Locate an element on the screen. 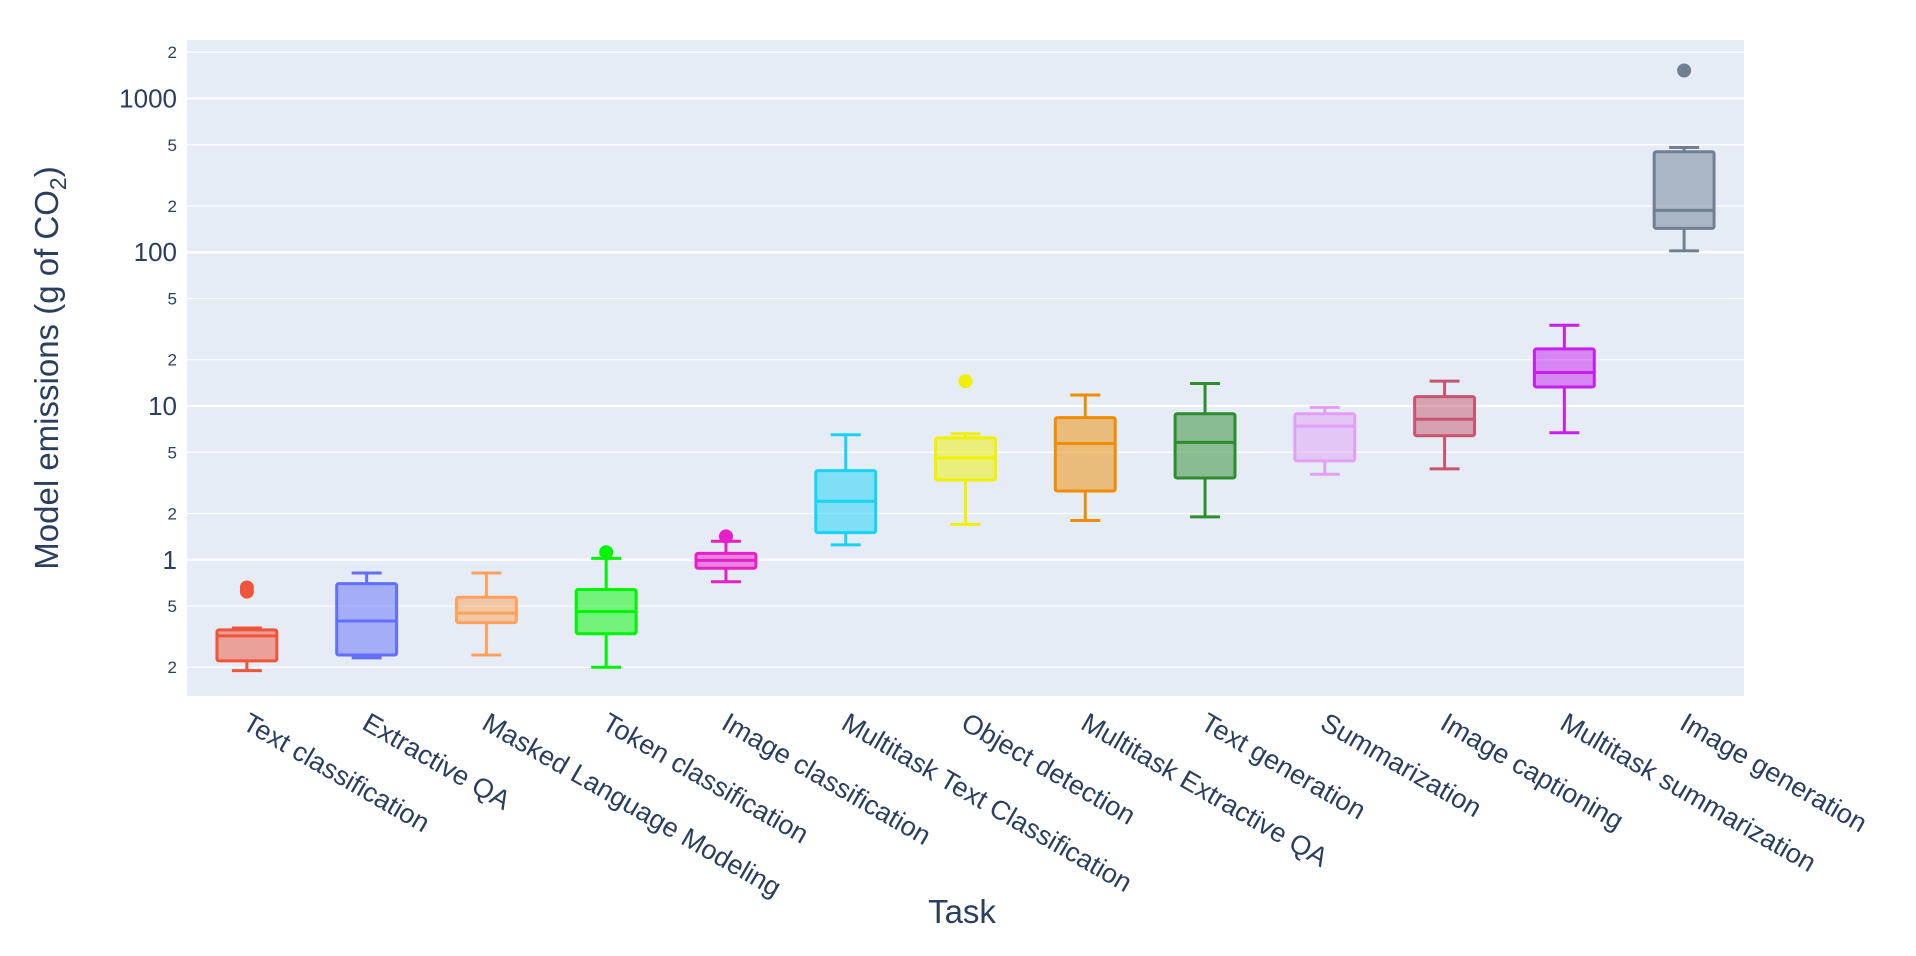 This screenshot has width=1916, height=956. x-axis-title: Task is located at coordinates (962, 911).